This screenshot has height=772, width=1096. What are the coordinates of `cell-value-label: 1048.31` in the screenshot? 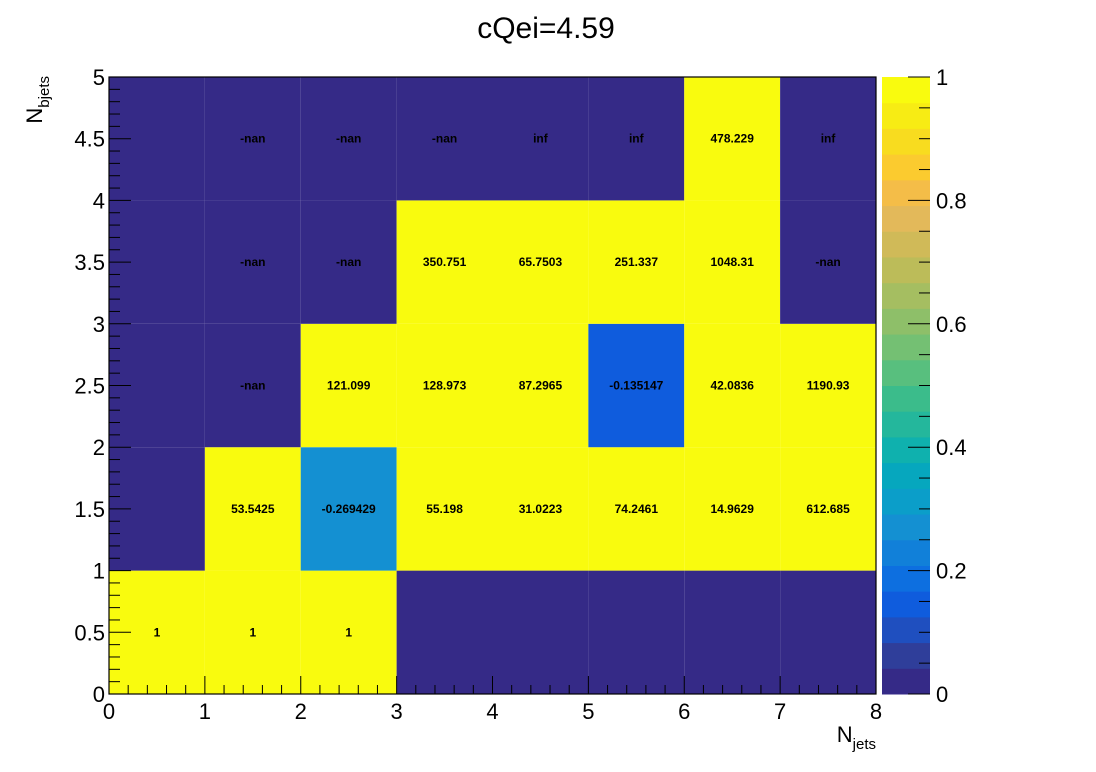 It's located at (732, 262).